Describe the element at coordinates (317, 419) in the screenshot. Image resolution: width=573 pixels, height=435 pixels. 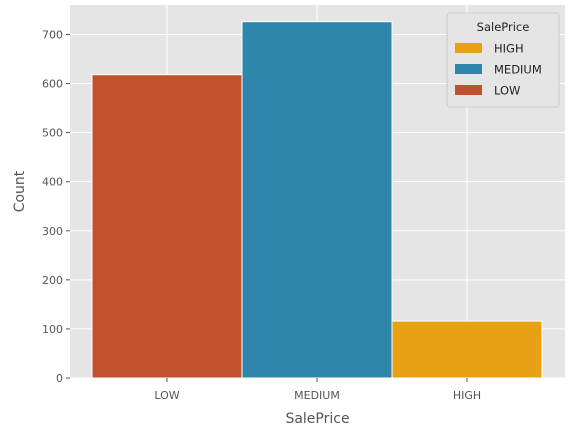
I see `x-axis-label: SalePrice` at that location.